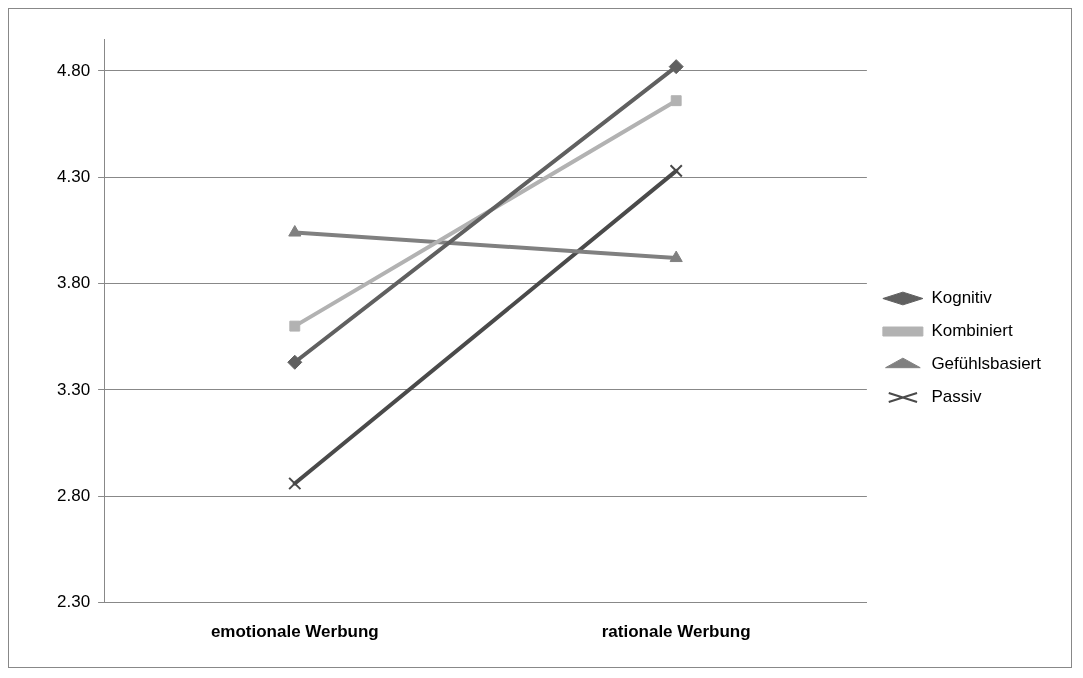 This screenshot has width=1083, height=678. I want to click on legend-label: Kombiniert, so click(972, 331).